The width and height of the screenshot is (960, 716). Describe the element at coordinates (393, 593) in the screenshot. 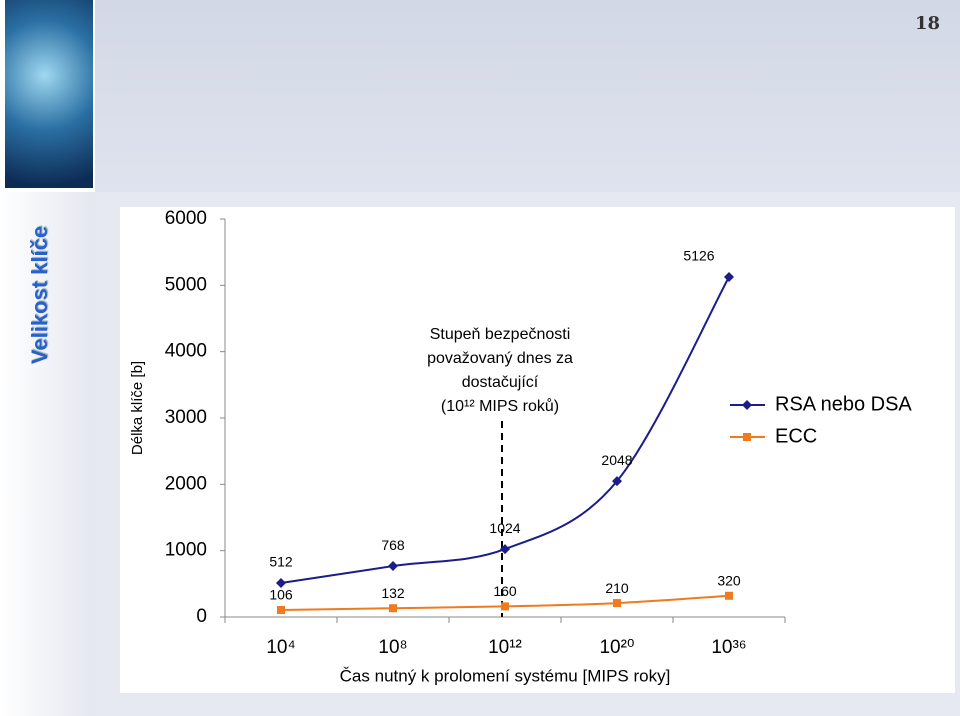

I see `data-label: 132` at that location.